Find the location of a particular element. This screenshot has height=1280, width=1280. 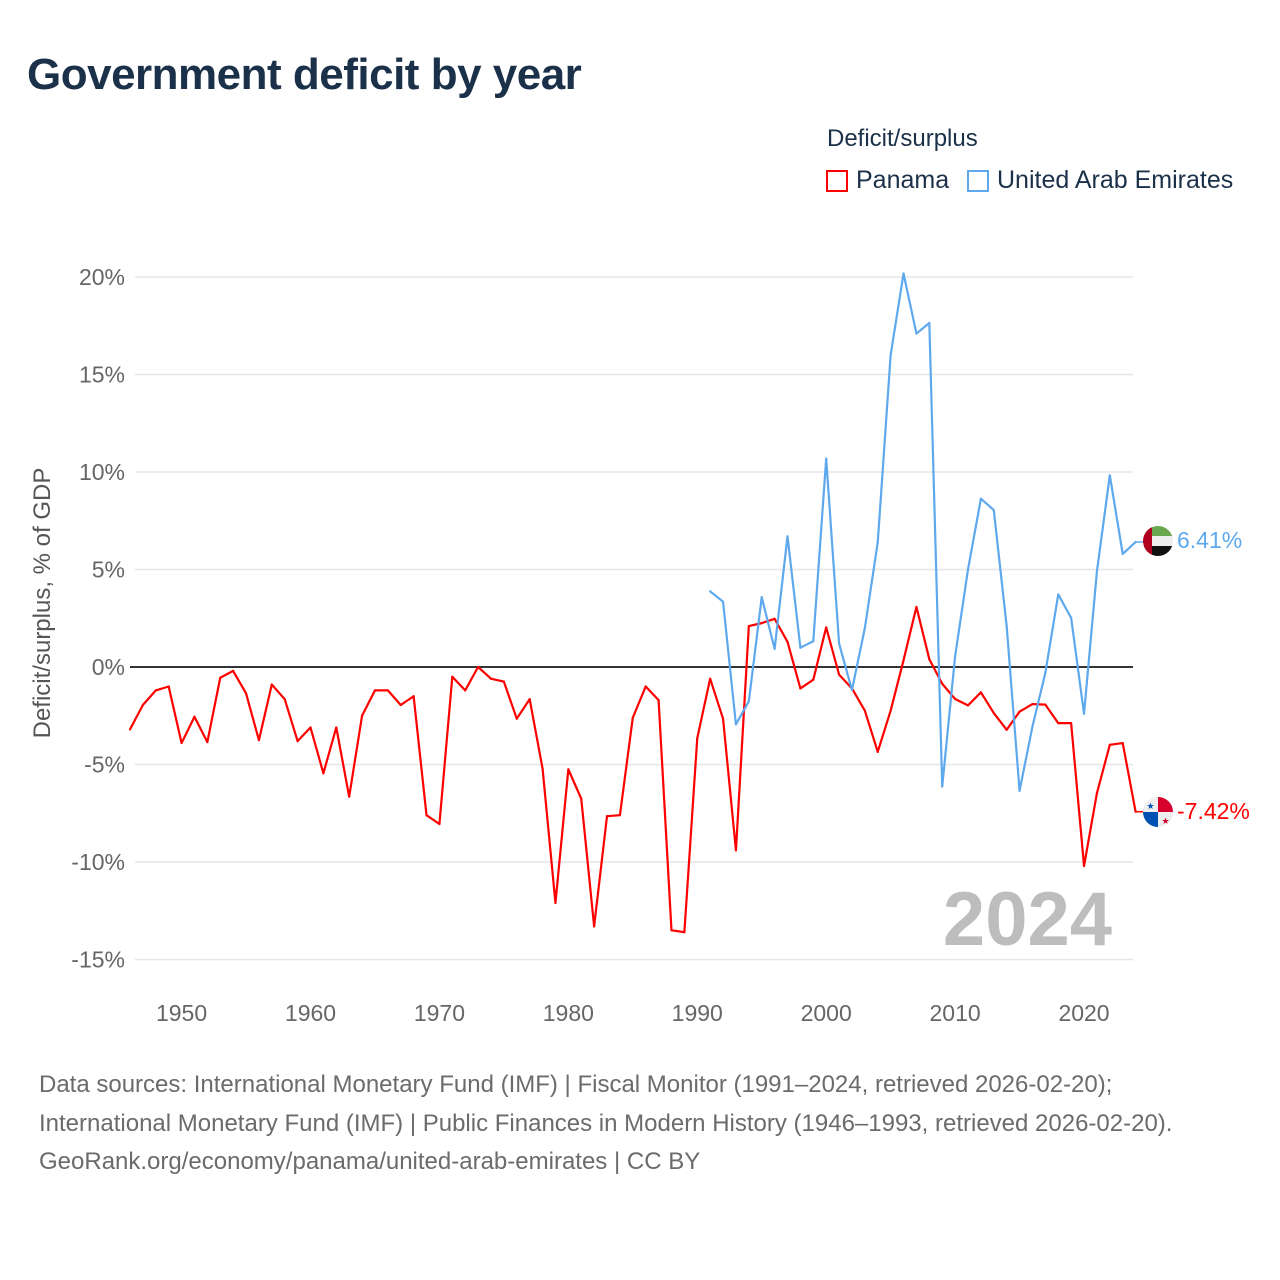

x-tick-label: 1970 is located at coordinates (439, 1013).